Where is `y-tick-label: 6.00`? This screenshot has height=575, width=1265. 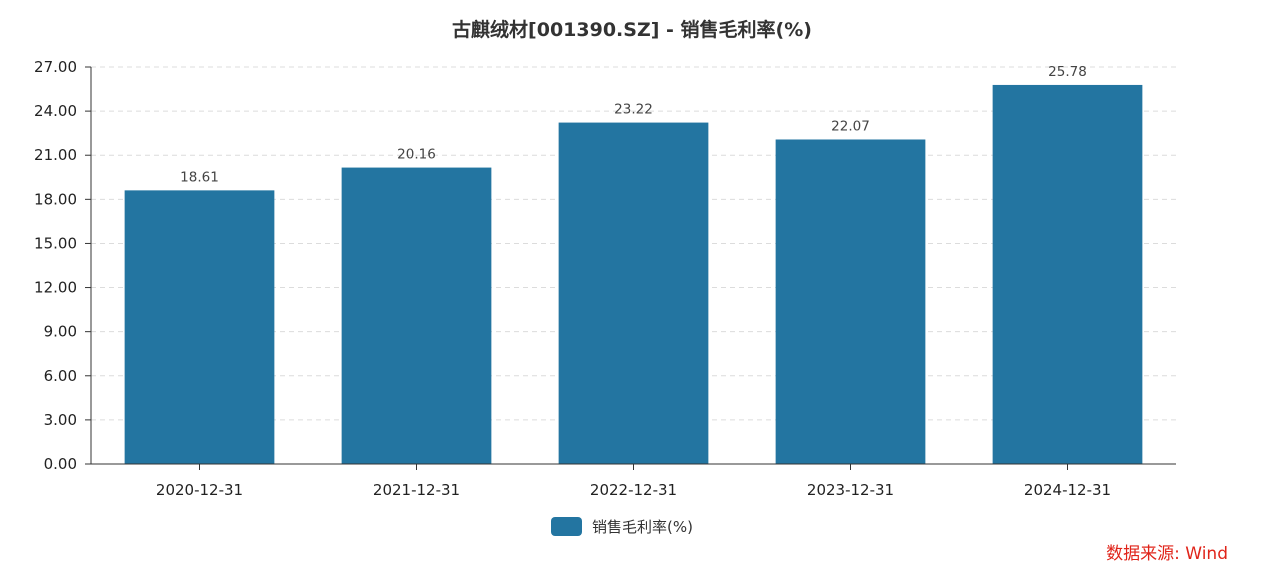
y-tick-label: 6.00 is located at coordinates (60, 376).